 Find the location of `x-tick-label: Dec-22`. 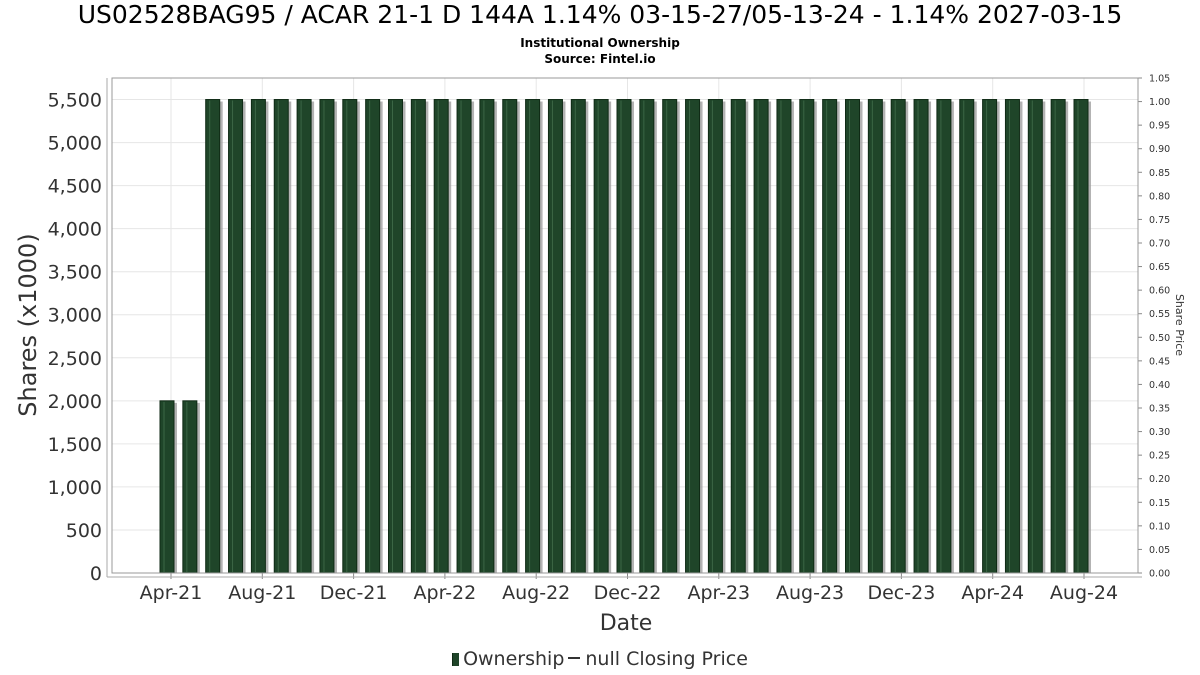

x-tick-label: Dec-22 is located at coordinates (628, 593).